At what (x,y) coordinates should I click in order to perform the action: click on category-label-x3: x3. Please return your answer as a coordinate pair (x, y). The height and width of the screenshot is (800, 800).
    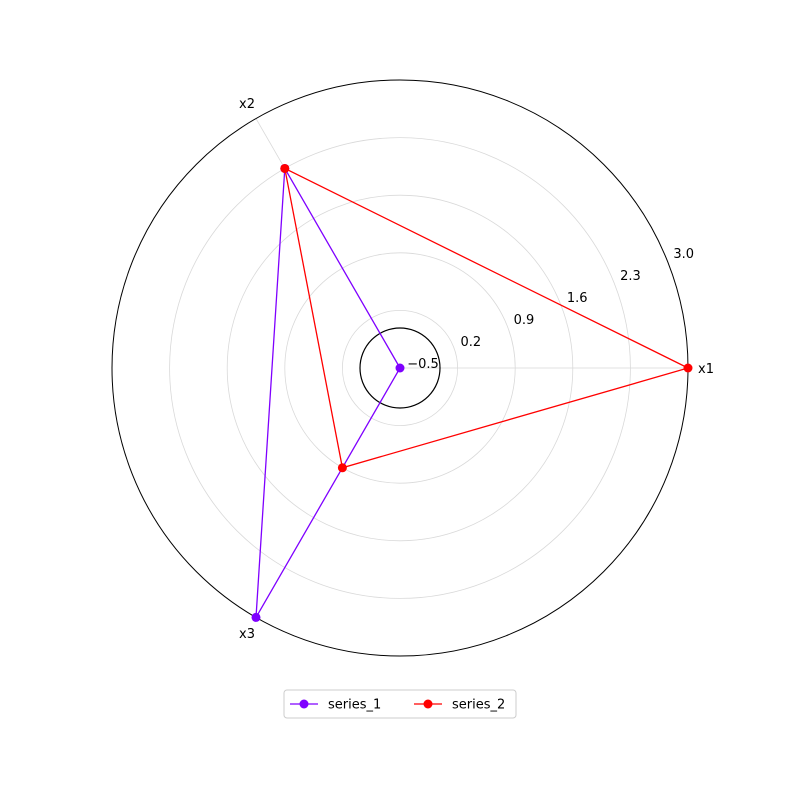
    Looking at the image, I should click on (247, 634).